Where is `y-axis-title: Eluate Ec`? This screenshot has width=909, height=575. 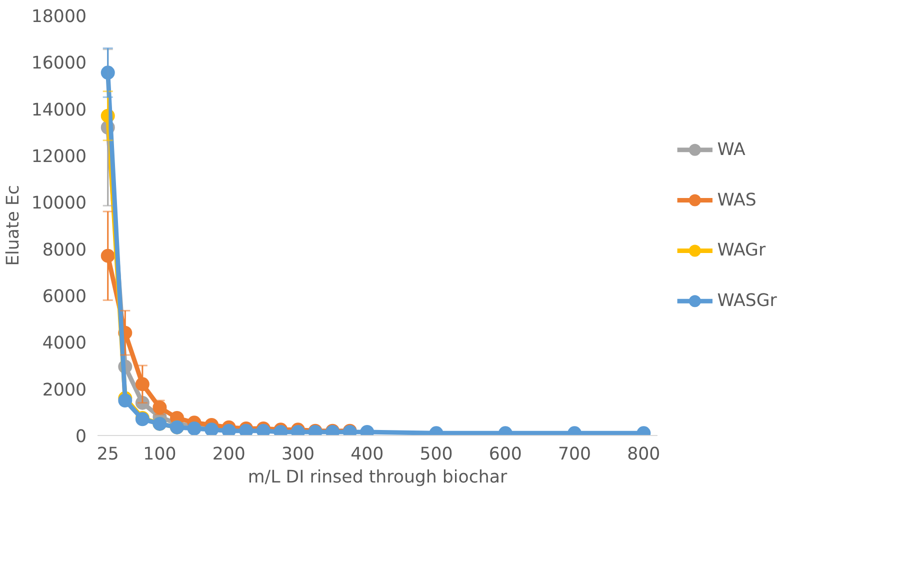
y-axis-title: Eluate Ec is located at coordinates (13, 225).